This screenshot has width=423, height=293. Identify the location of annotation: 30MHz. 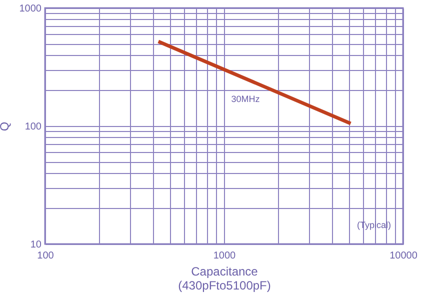
(245, 99).